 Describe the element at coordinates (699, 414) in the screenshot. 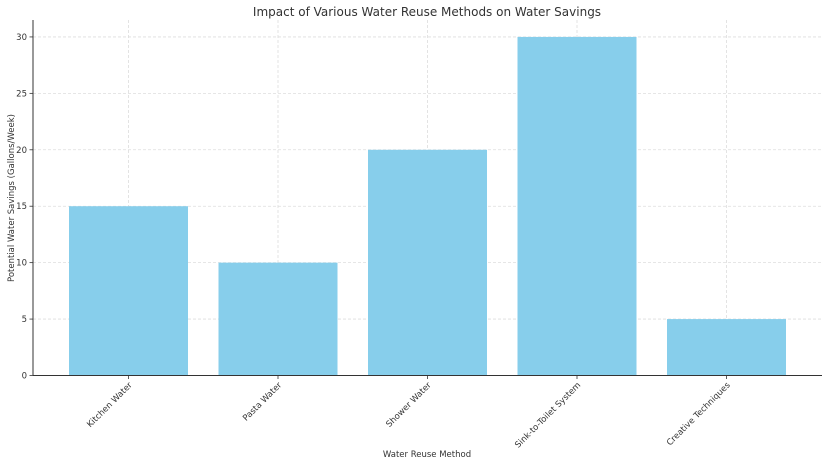

I see `x-tick-label: Creative Techniques` at that location.